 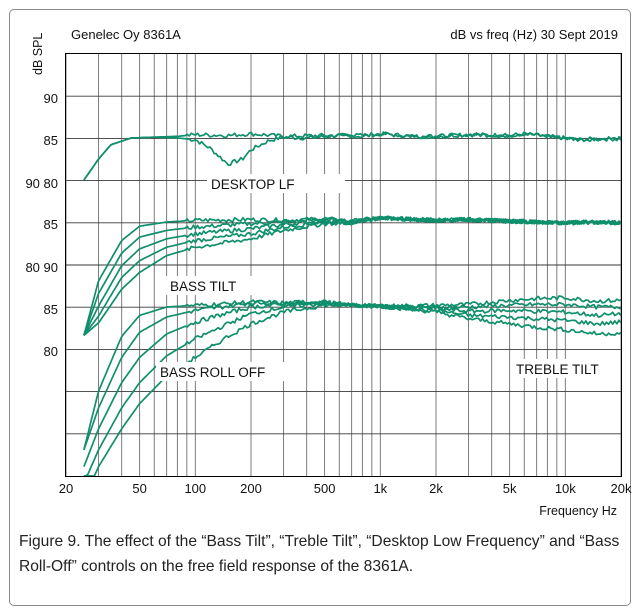 What do you see at coordinates (66, 488) in the screenshot?
I see `x-tick-label: 20` at bounding box center [66, 488].